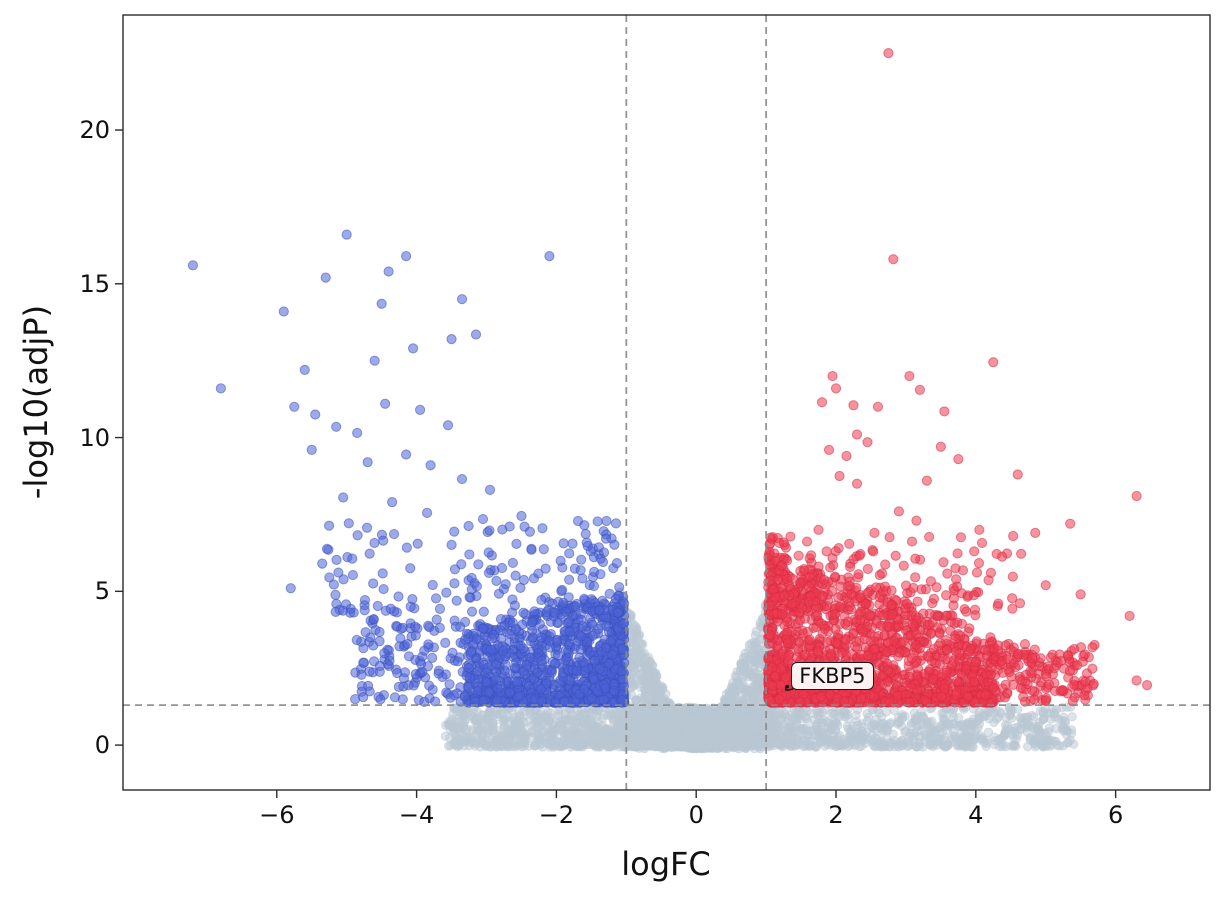  Describe the element at coordinates (94, 437) in the screenshot. I see `y-tick-label: 10` at that location.